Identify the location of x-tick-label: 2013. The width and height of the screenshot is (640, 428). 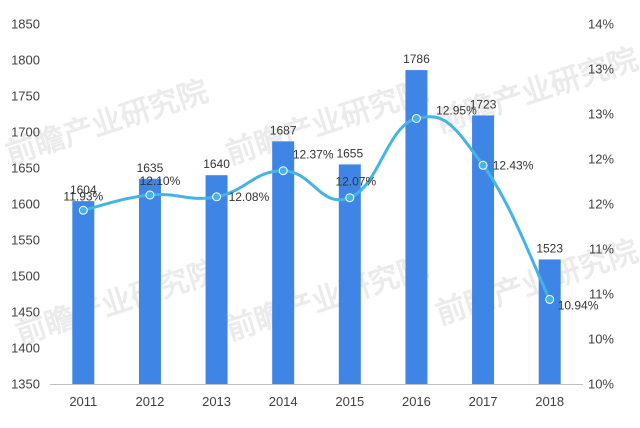
(216, 401).